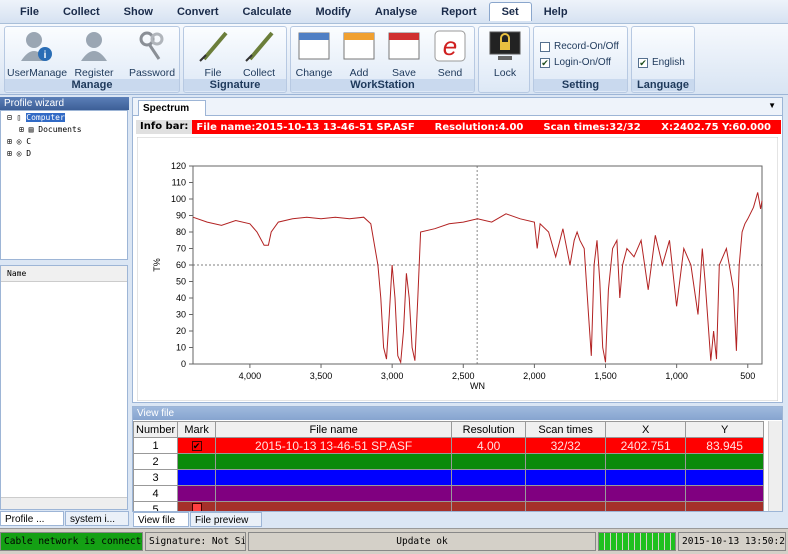 This screenshot has width=788, height=554. Describe the element at coordinates (45, 117) in the screenshot. I see `tree-label: Computer` at that location.